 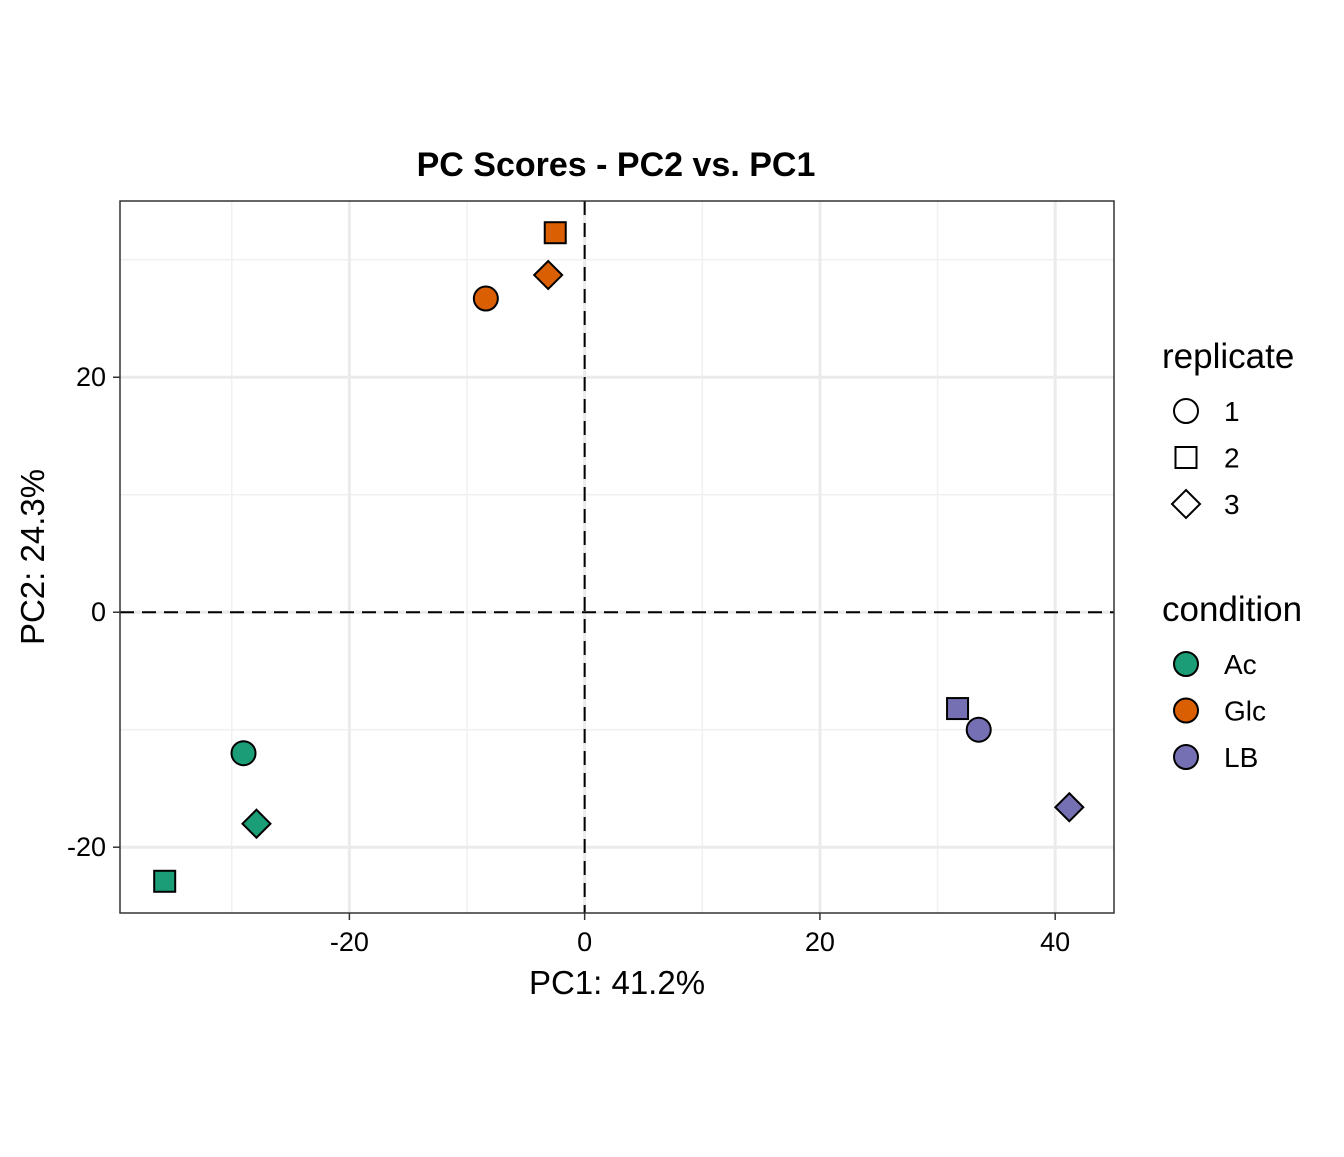 I want to click on x-tick-label: 40, so click(x=1055, y=942).